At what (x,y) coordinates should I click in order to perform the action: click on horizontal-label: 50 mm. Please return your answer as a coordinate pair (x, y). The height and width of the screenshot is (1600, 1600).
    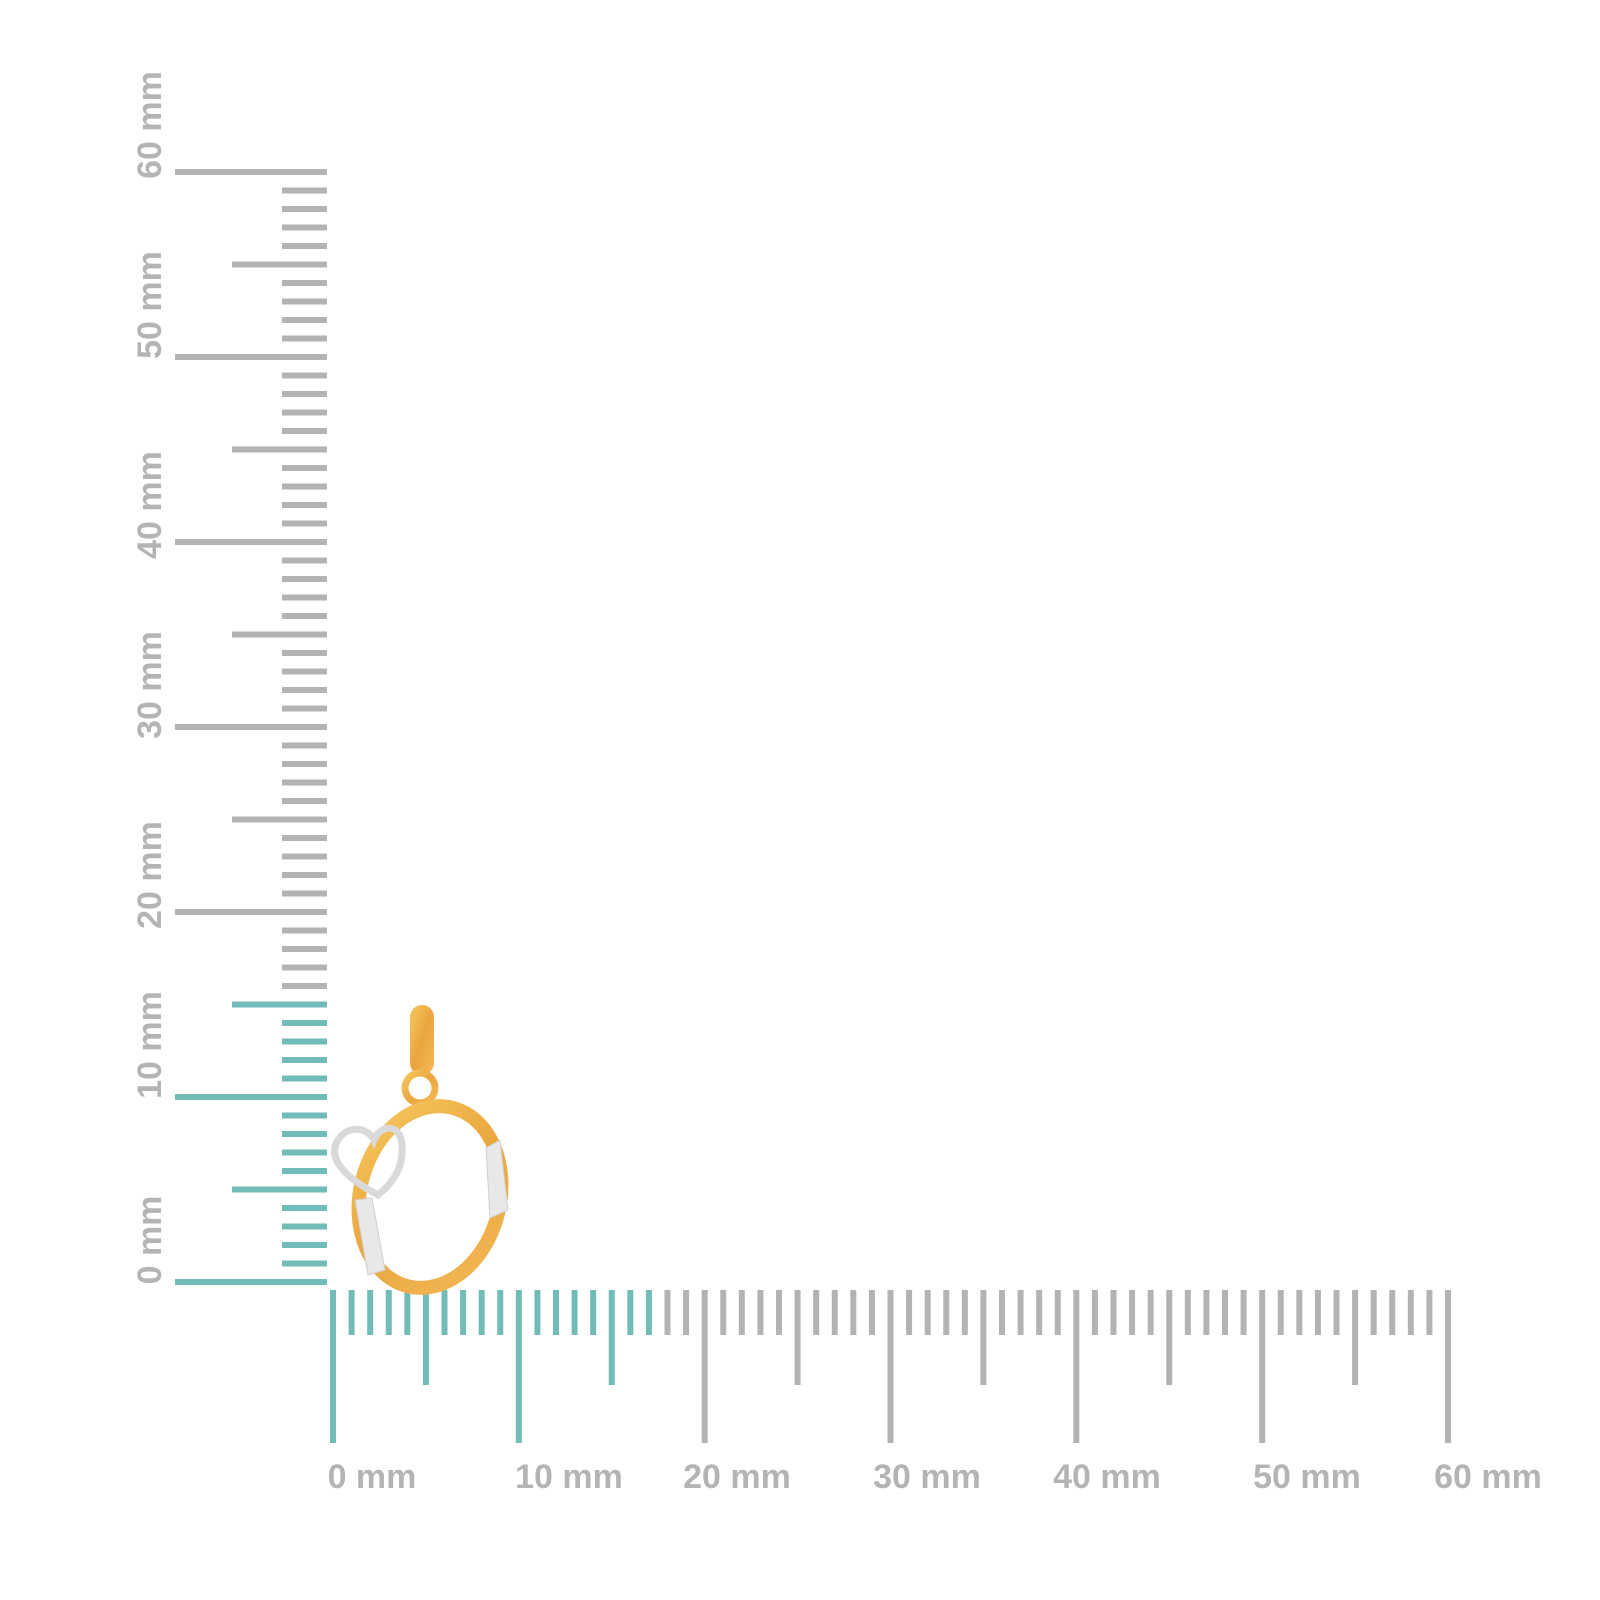
    Looking at the image, I should click on (1307, 1477).